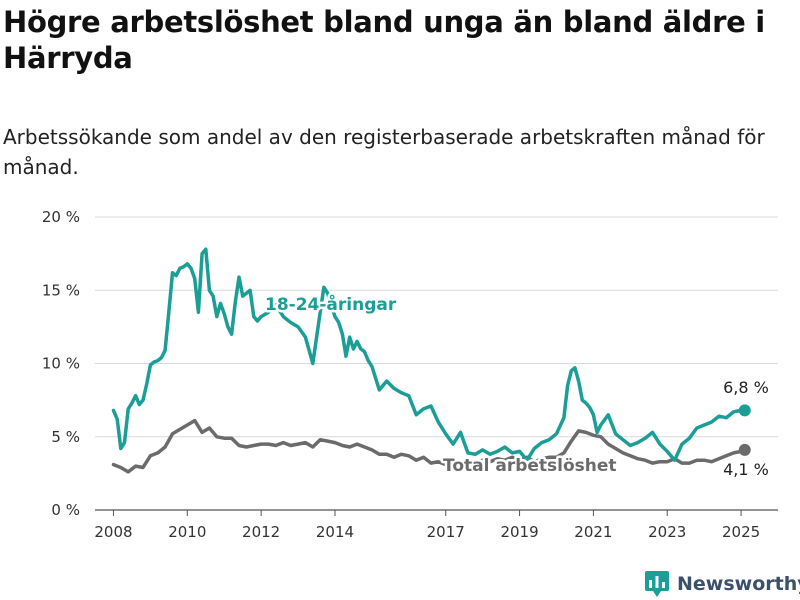 This screenshot has width=800, height=600. I want to click on x-axis: 2008 2010 2012 2014 2017 2019 2021 2023 2025, so click(427, 525).